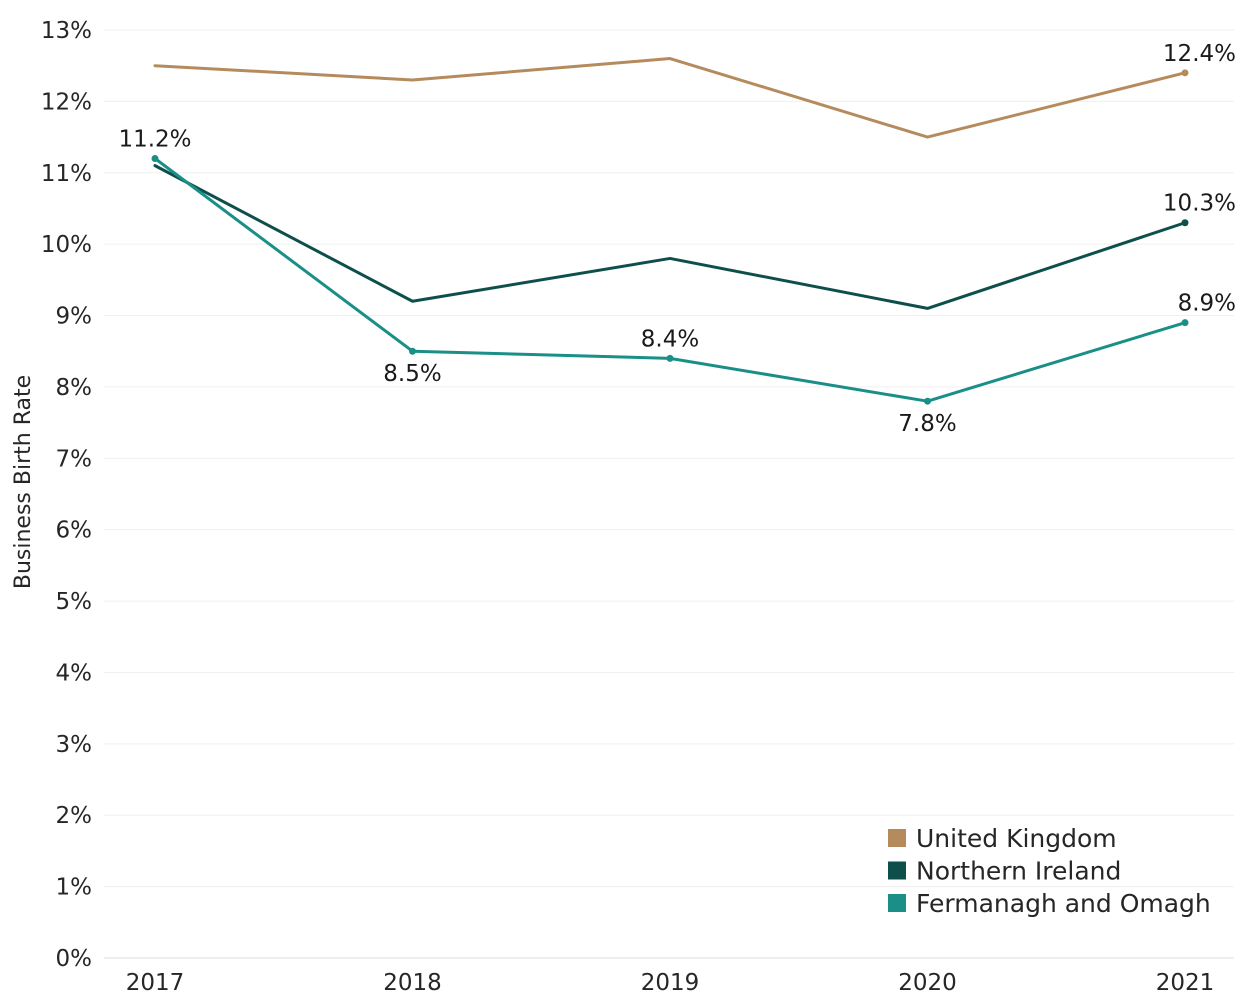  What do you see at coordinates (412, 374) in the screenshot?
I see `data-label: 8.5%` at bounding box center [412, 374].